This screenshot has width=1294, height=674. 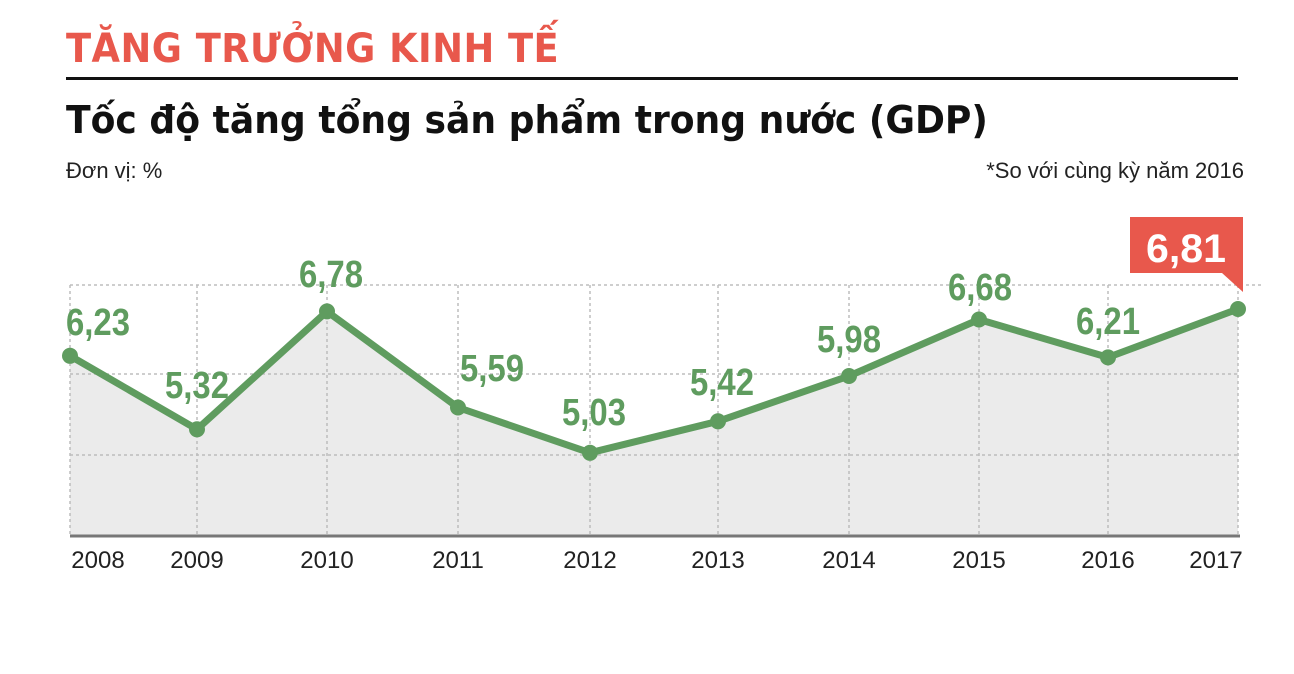 I want to click on value-label: 6,21, so click(x=1108, y=322).